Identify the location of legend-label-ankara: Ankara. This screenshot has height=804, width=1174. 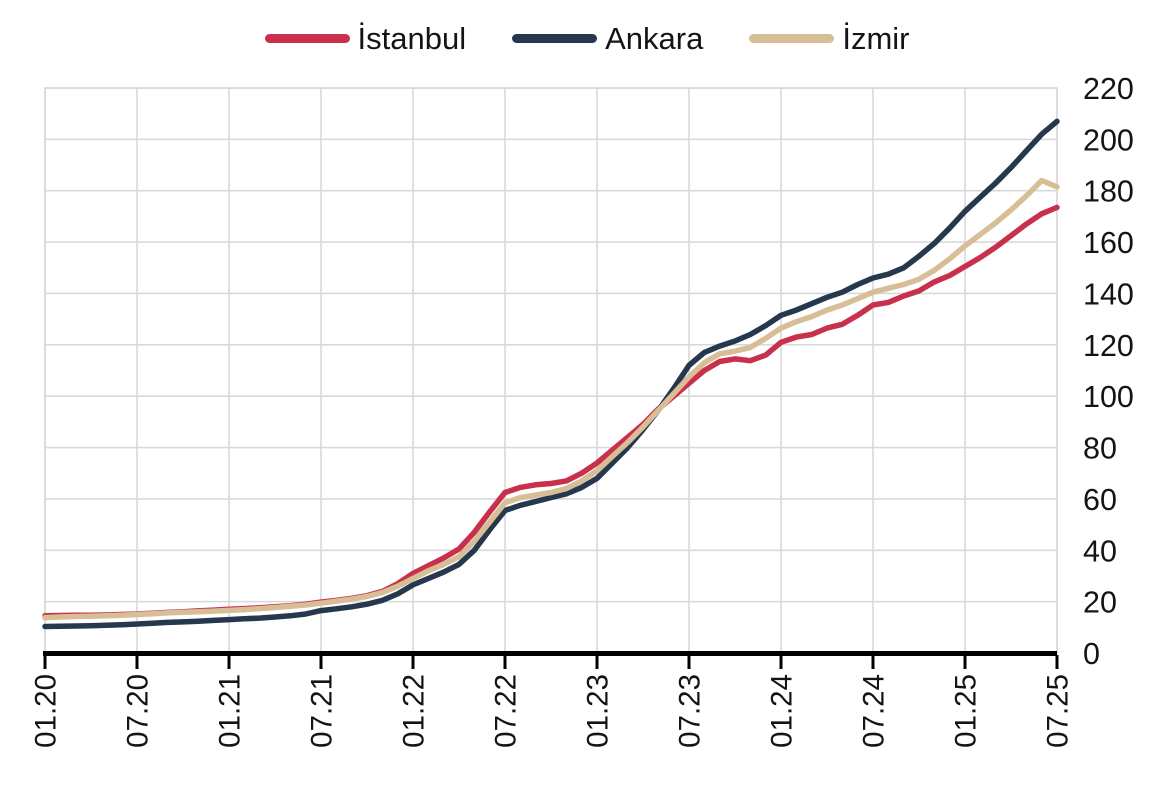
(654, 38).